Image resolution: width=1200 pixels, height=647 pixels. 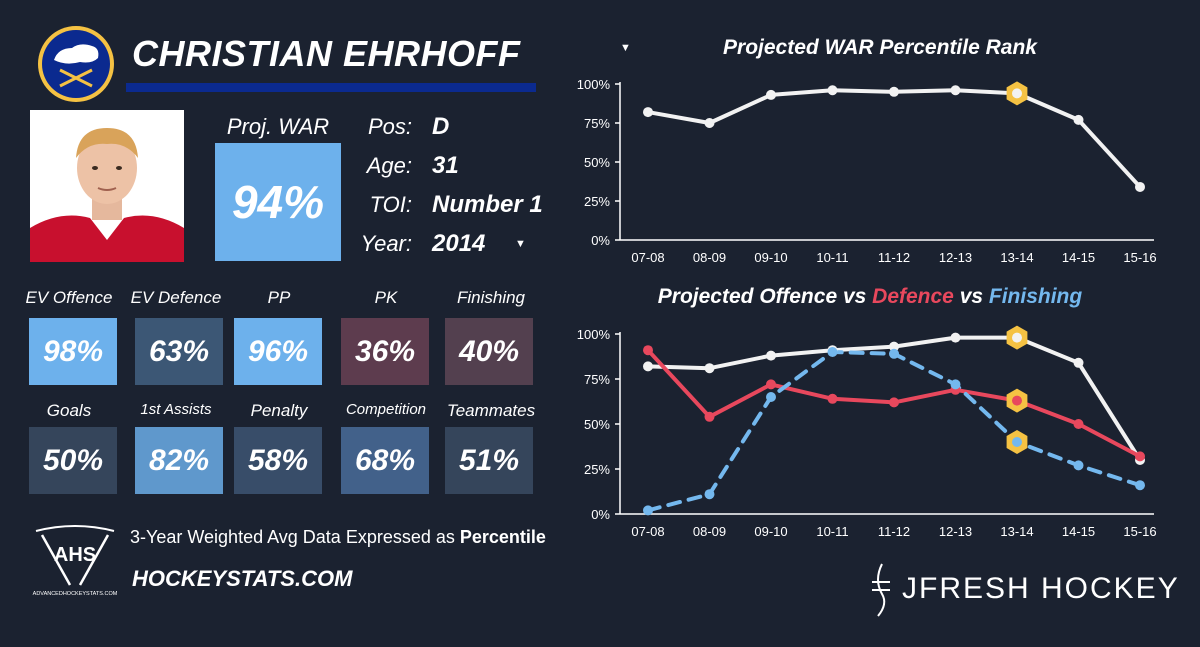 I want to click on stat-value: 58%, so click(x=278, y=460).